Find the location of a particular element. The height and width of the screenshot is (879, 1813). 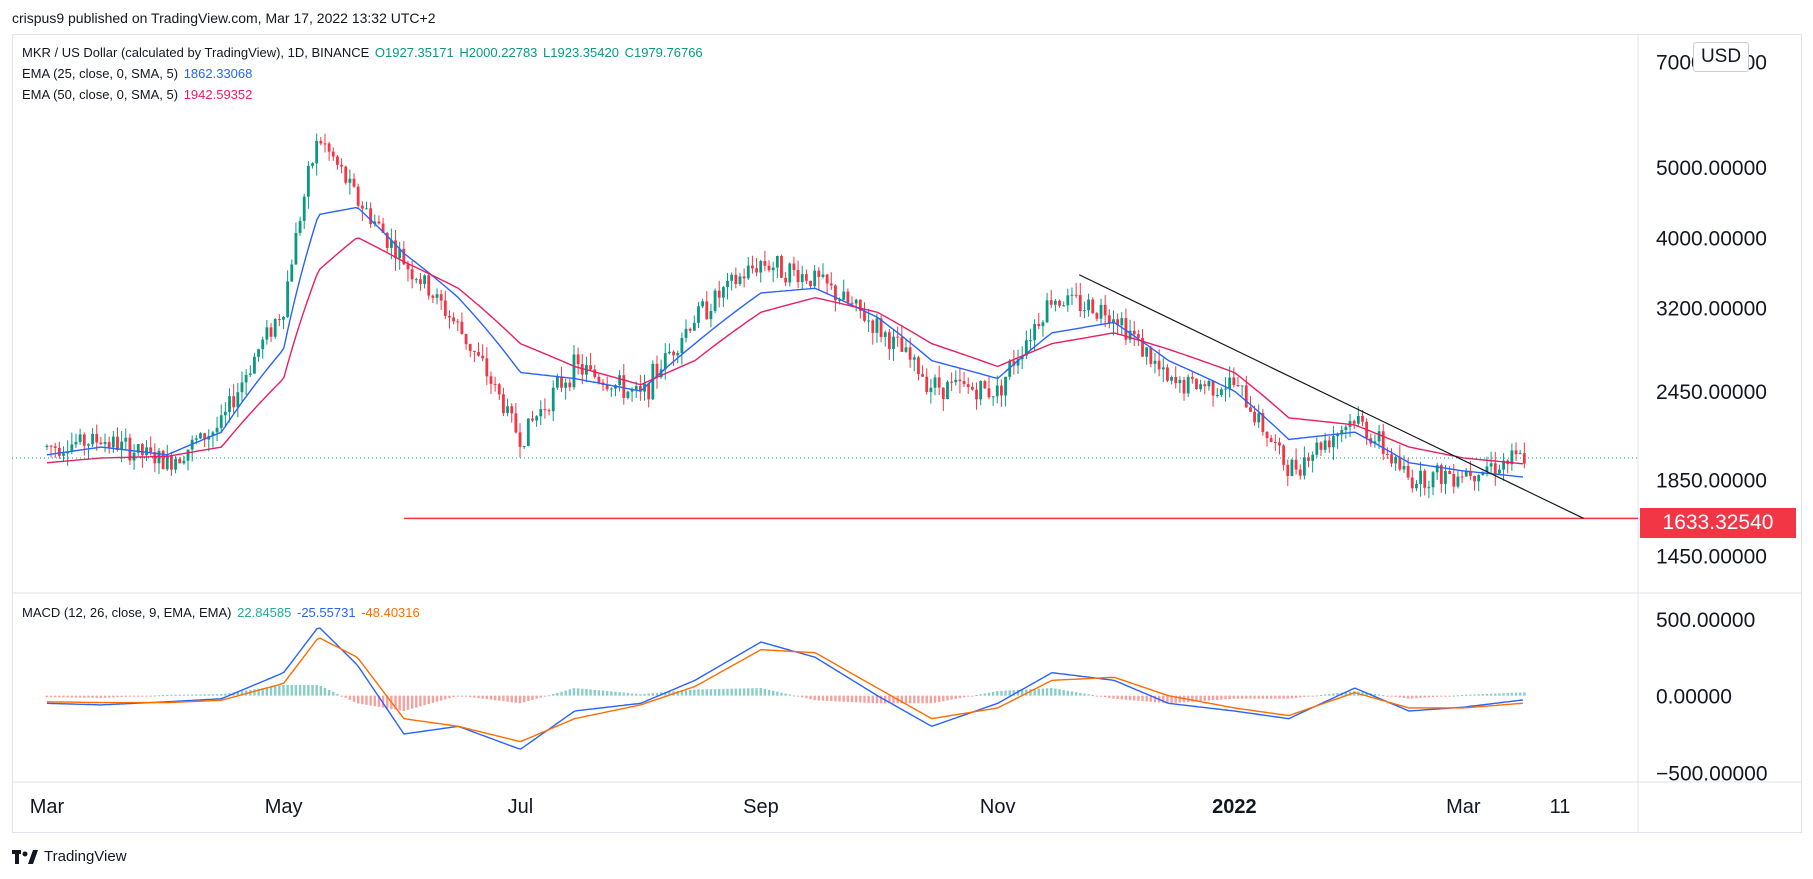

tradingview-logo: TradingView is located at coordinates (69, 856).